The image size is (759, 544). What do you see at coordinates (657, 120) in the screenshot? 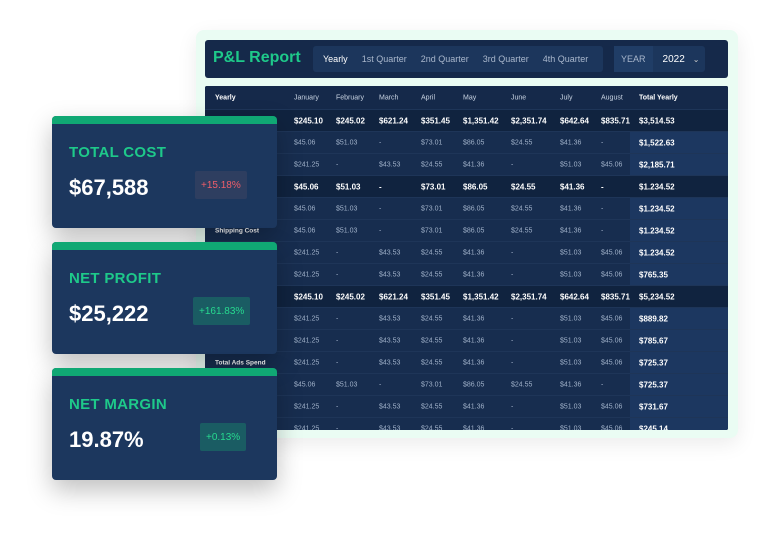
I see `row-total: $3,514.53` at bounding box center [657, 120].